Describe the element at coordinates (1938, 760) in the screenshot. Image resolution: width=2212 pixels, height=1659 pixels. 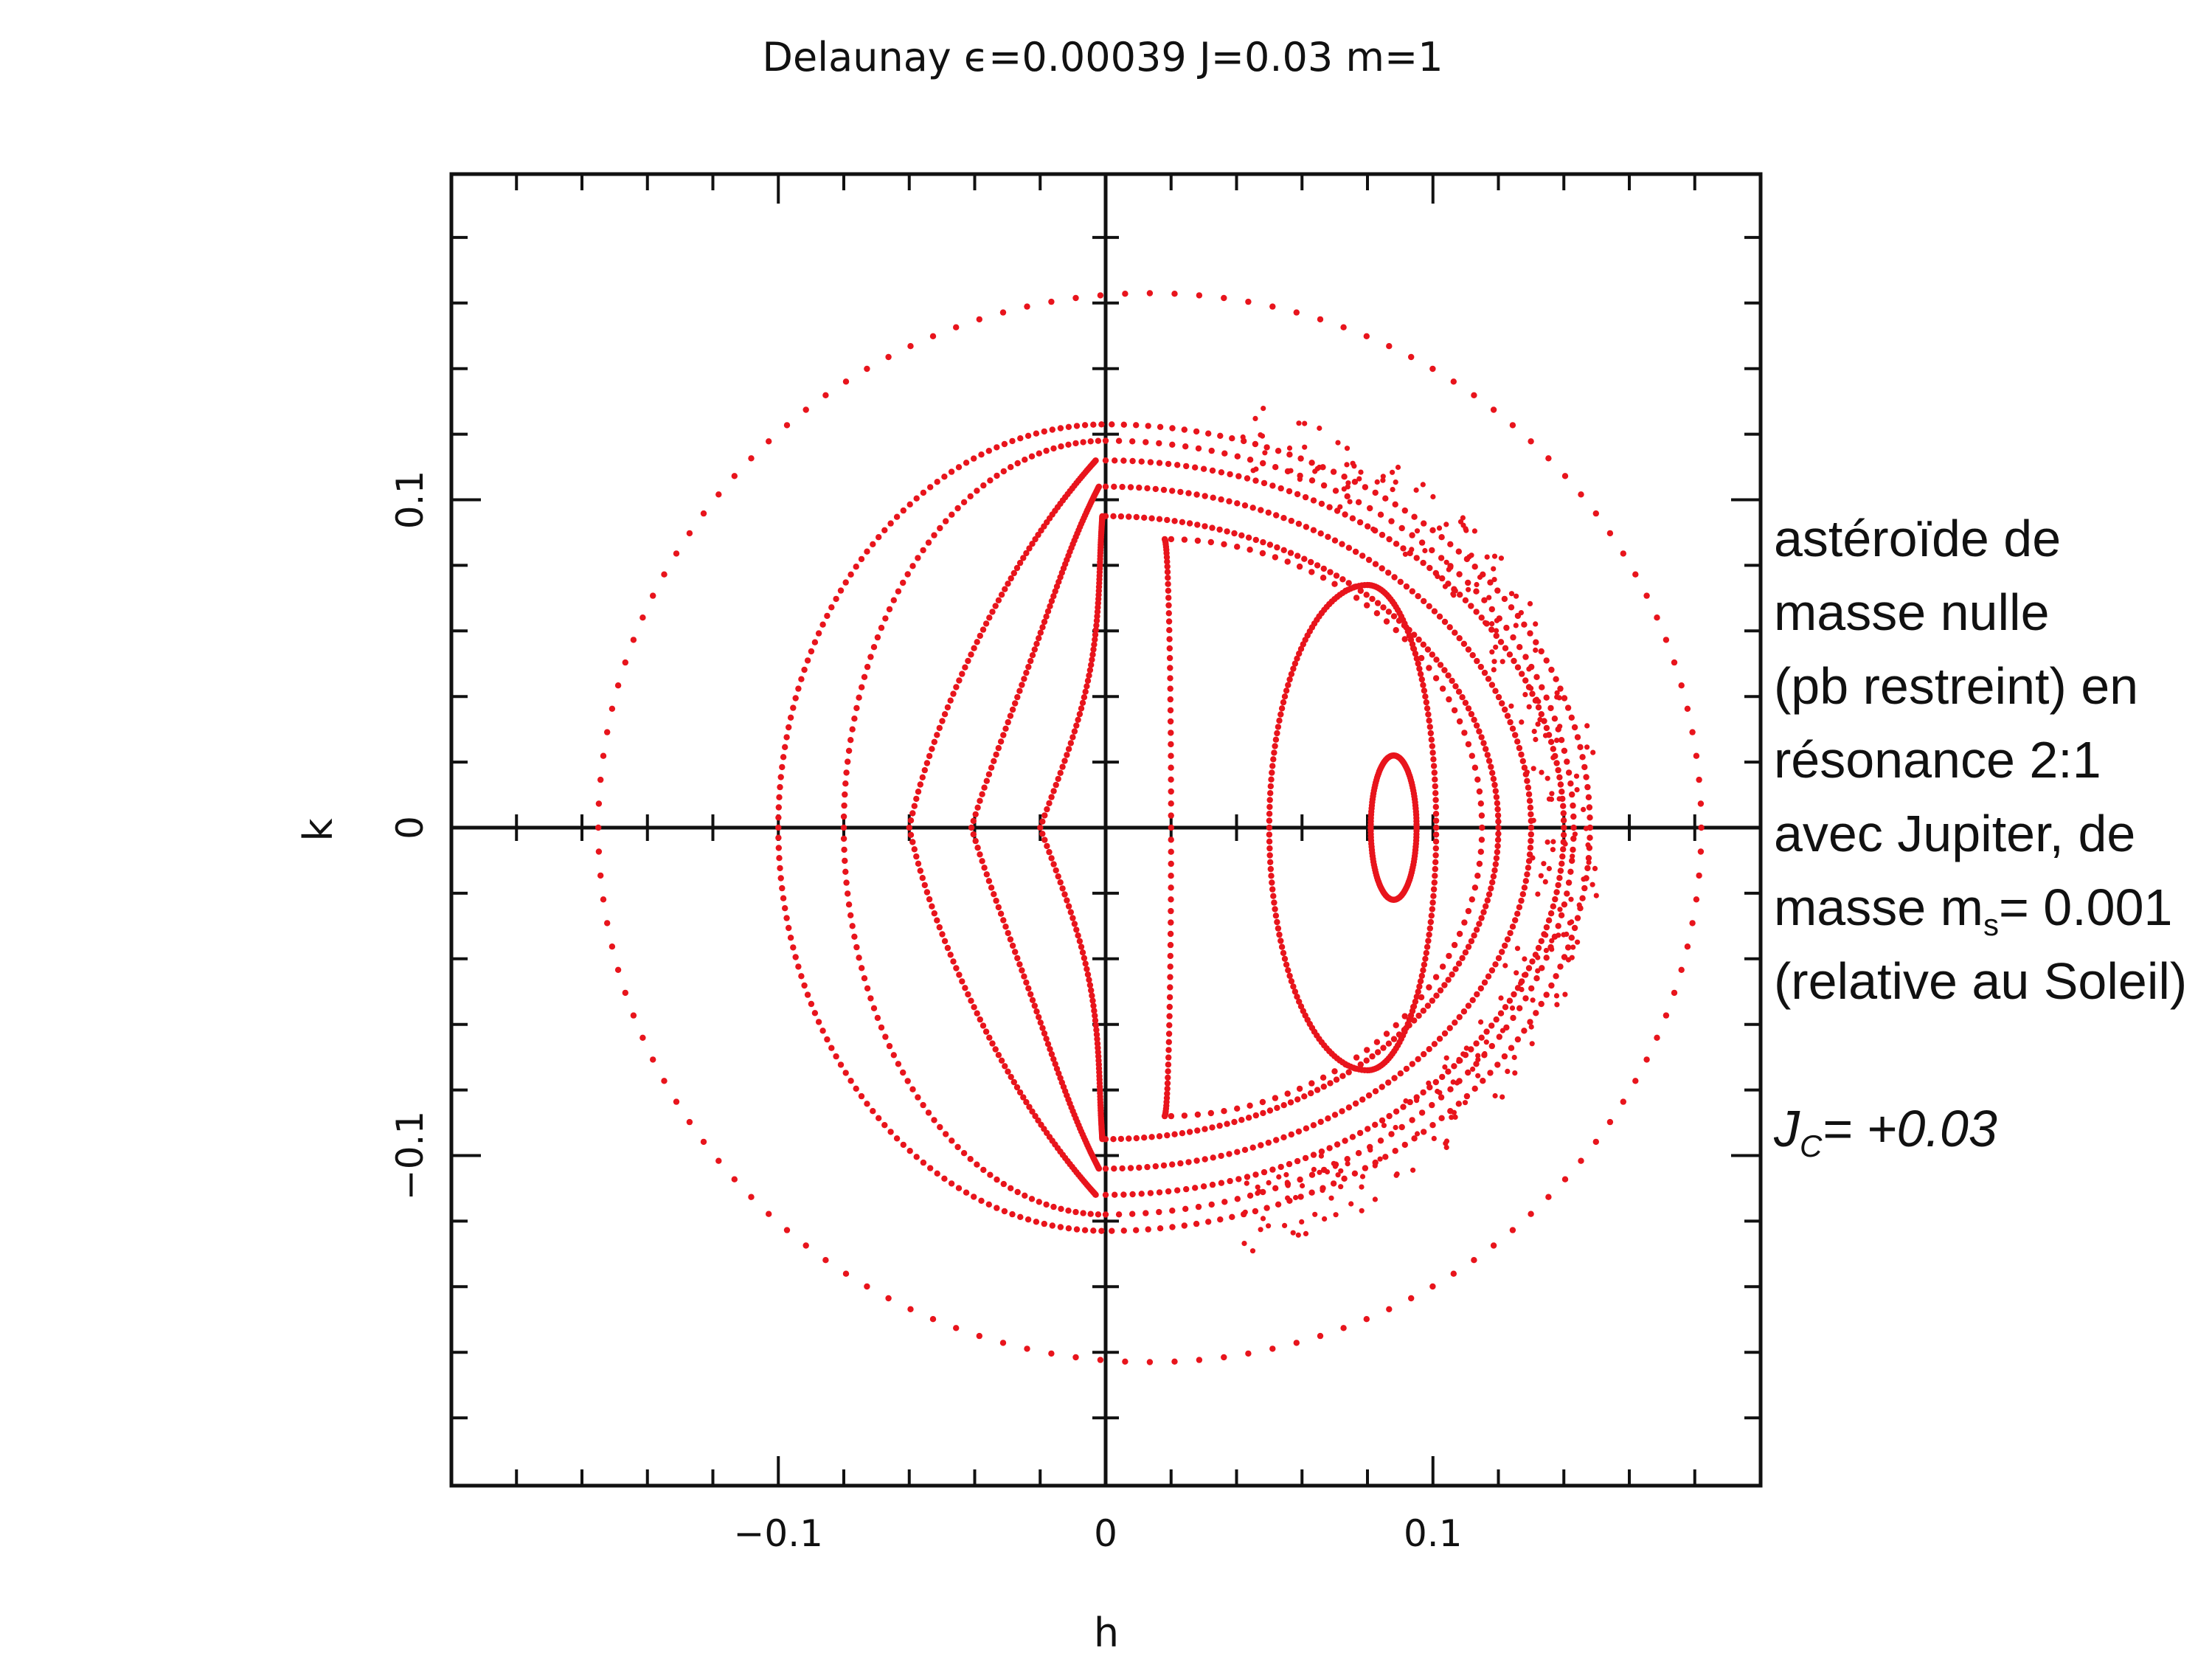
I see `annotation-line-4: résonance 2:1` at that location.